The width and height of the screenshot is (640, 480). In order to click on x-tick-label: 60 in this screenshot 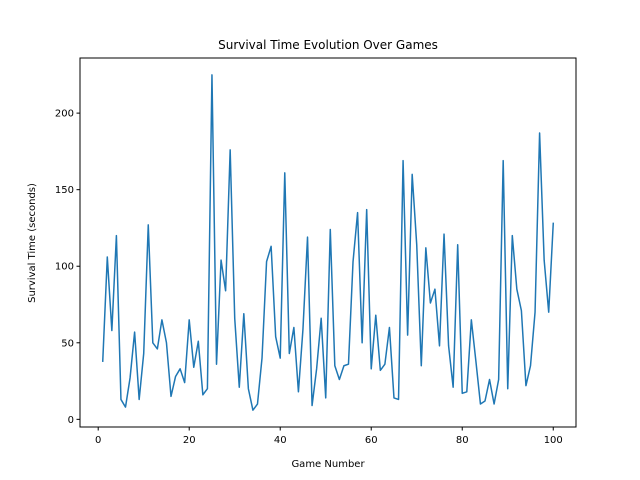, I will do `click(371, 440)`.